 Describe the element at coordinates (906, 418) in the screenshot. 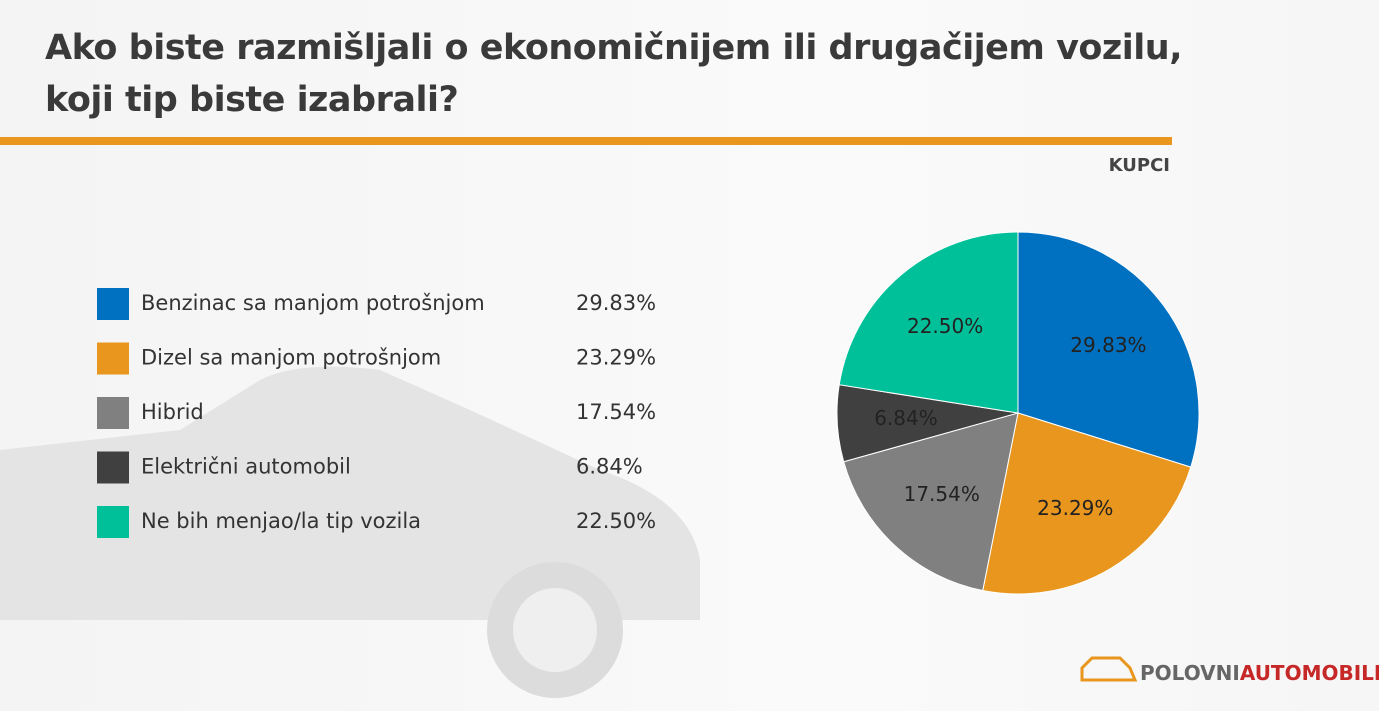

I see `slice-label: 6.84%` at that location.